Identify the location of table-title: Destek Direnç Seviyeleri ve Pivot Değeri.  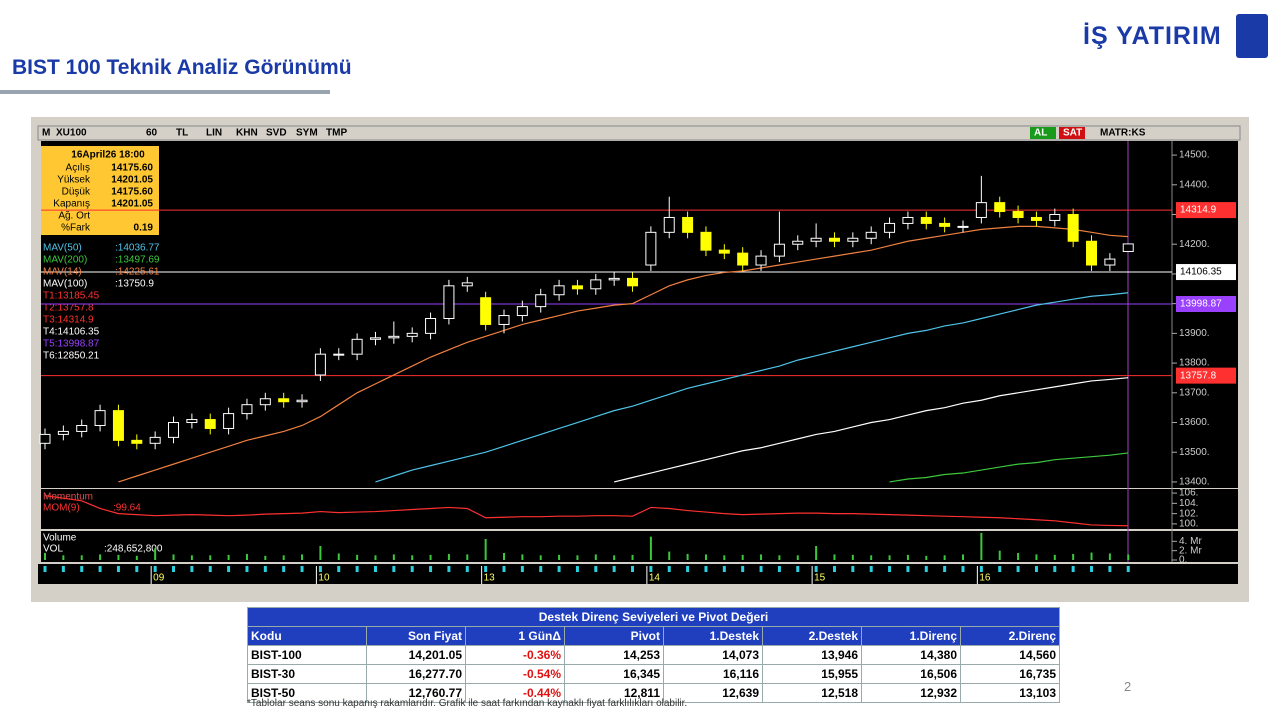
(653, 617).